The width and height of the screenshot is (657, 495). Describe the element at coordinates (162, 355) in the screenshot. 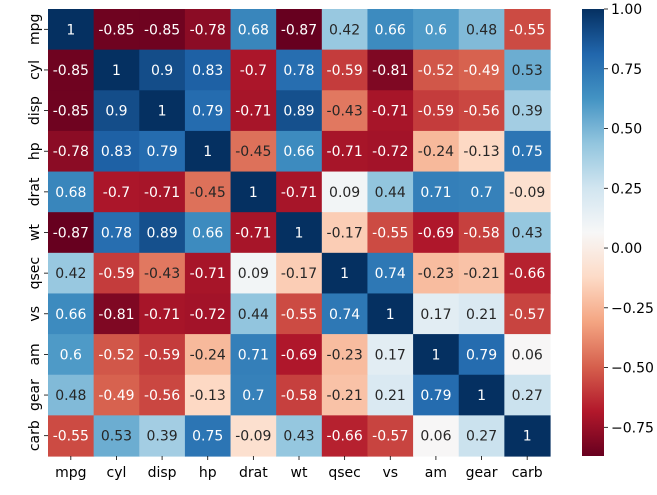

I see `heatmap-cell-am-disp` at that location.